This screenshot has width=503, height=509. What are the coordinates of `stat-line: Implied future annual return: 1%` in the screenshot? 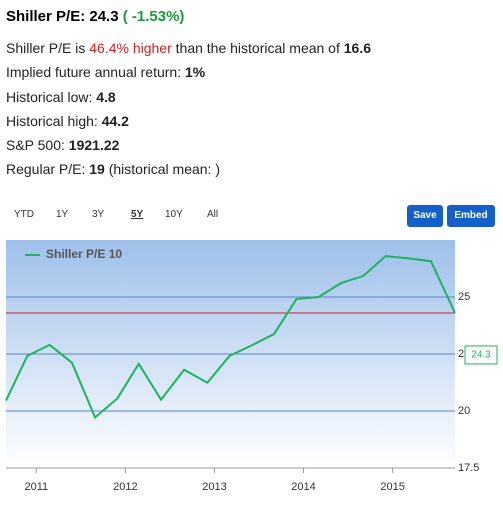 It's located at (105, 72).